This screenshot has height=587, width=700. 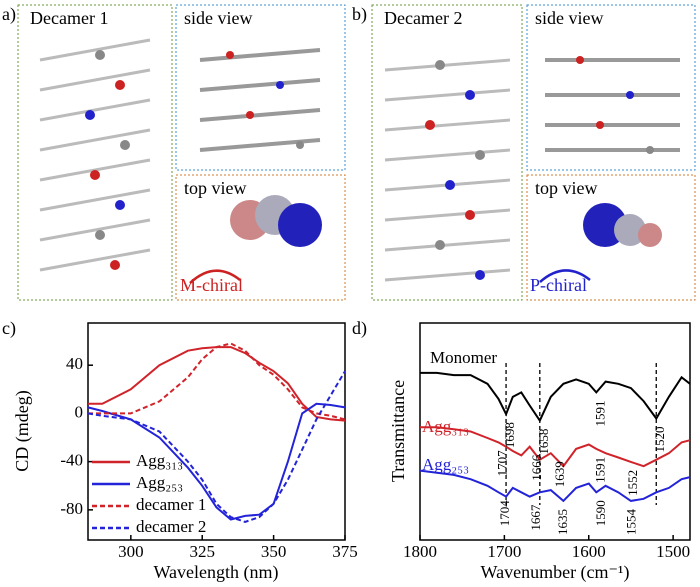 What do you see at coordinates (423, 18) in the screenshot?
I see `panel-title: Decamer 2` at bounding box center [423, 18].